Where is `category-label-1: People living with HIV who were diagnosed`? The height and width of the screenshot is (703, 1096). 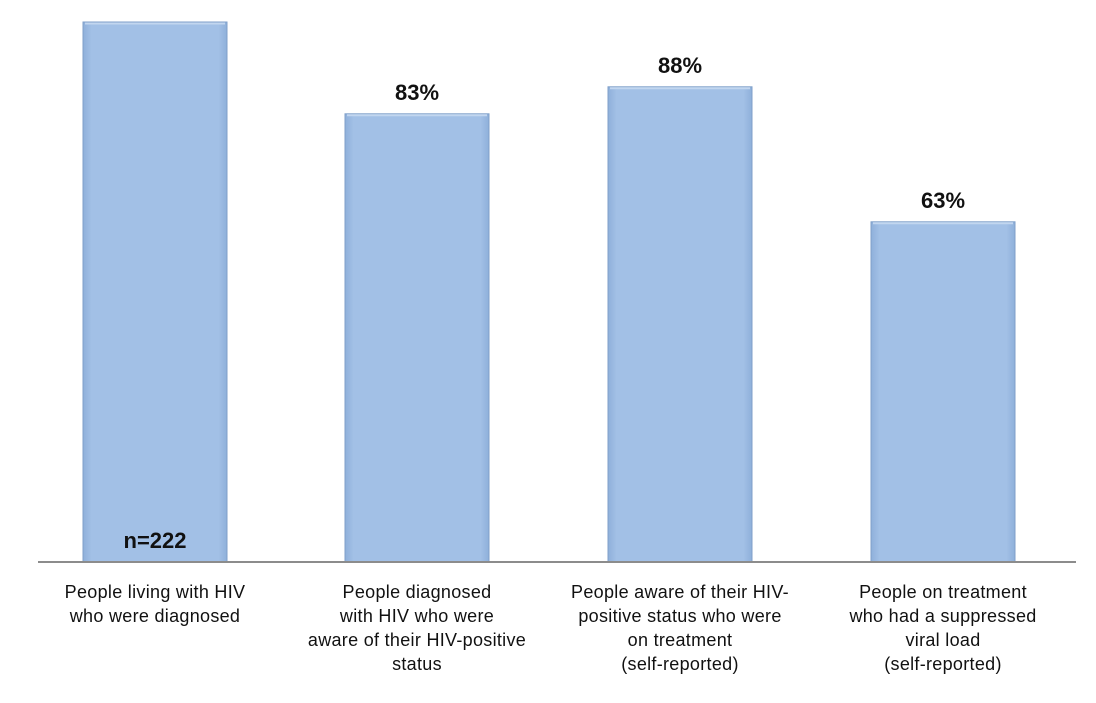 category-label-1: People living with HIV who were diagnosed is located at coordinates (155, 604).